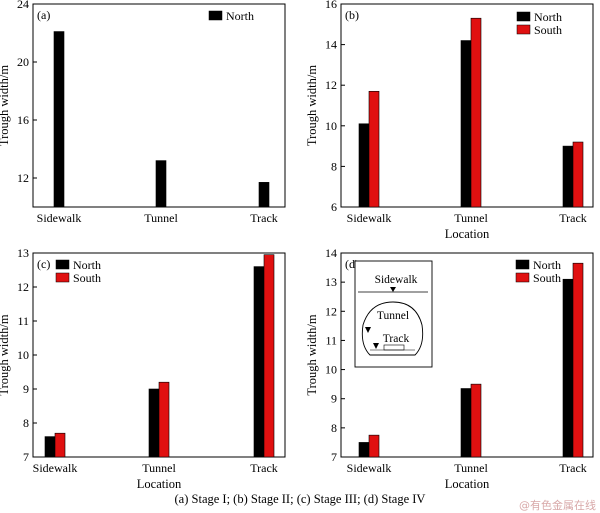 The height and width of the screenshot is (513, 600). I want to click on inset-sketch: Sidewalk Tunnel Track, so click(393, 314).